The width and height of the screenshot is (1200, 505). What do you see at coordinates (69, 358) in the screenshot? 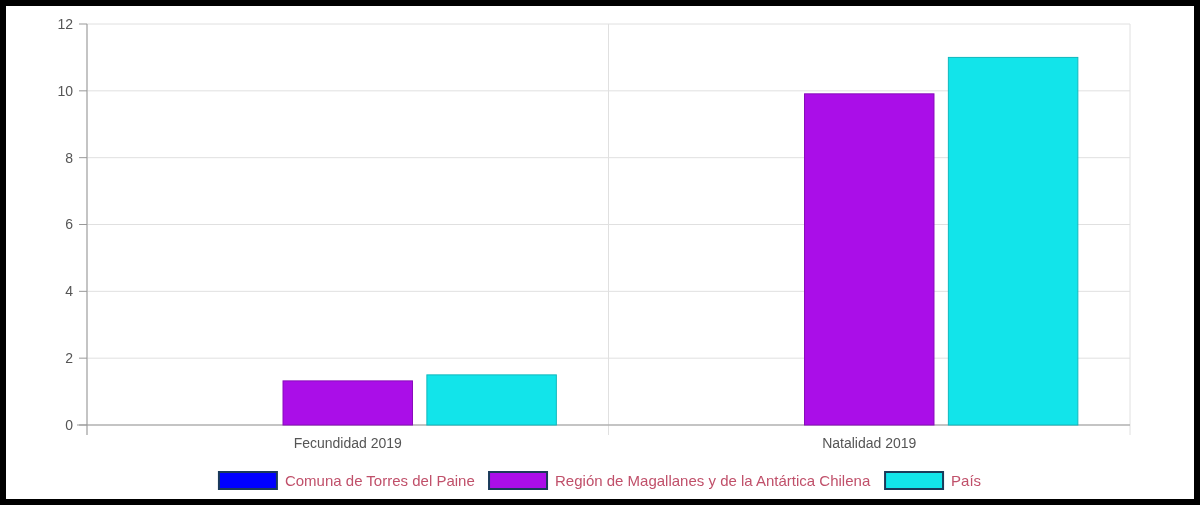
I see `y-tick-label: 2` at bounding box center [69, 358].